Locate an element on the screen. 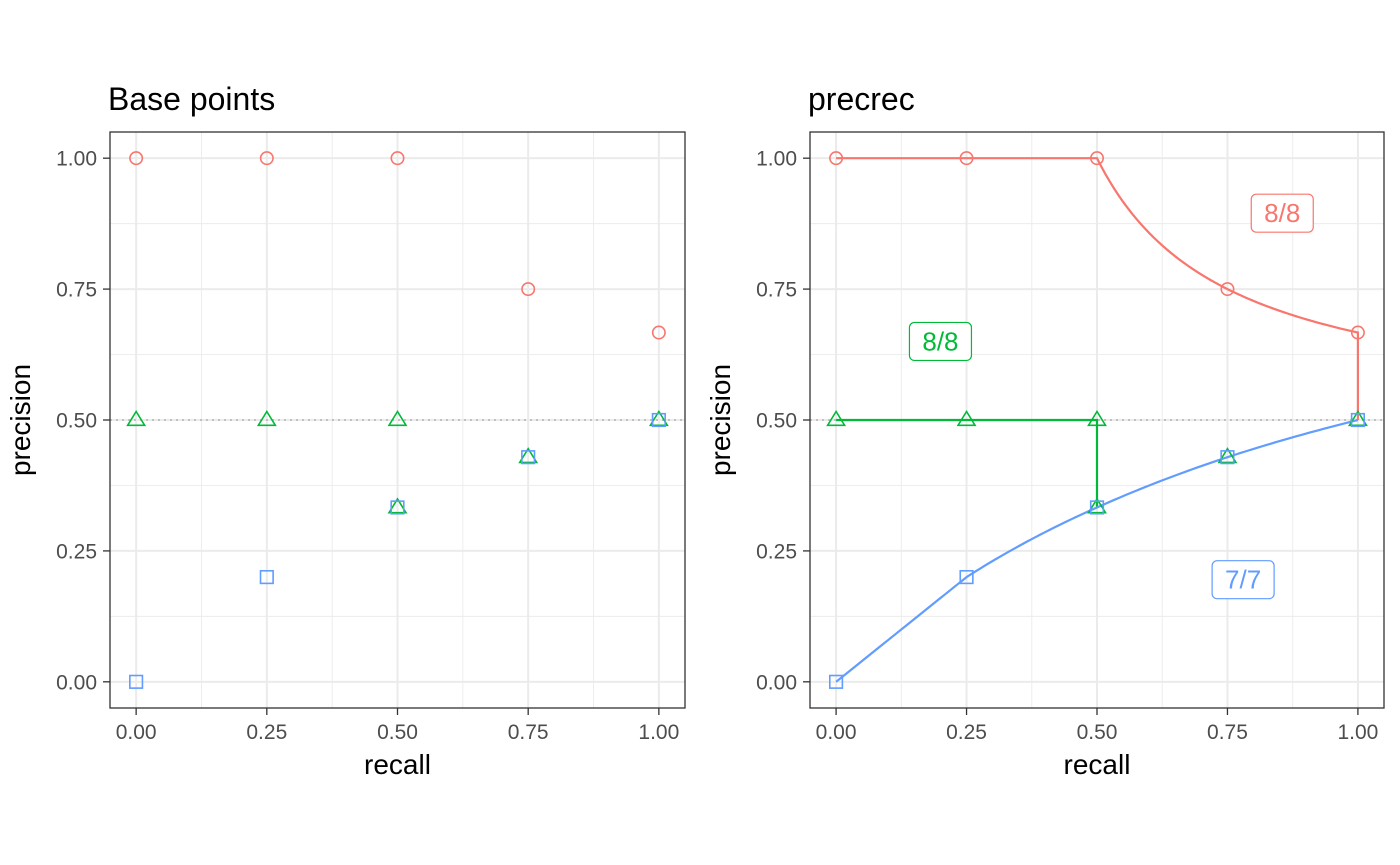 The image size is (1400, 865). panel-title: precrec is located at coordinates (861, 99).